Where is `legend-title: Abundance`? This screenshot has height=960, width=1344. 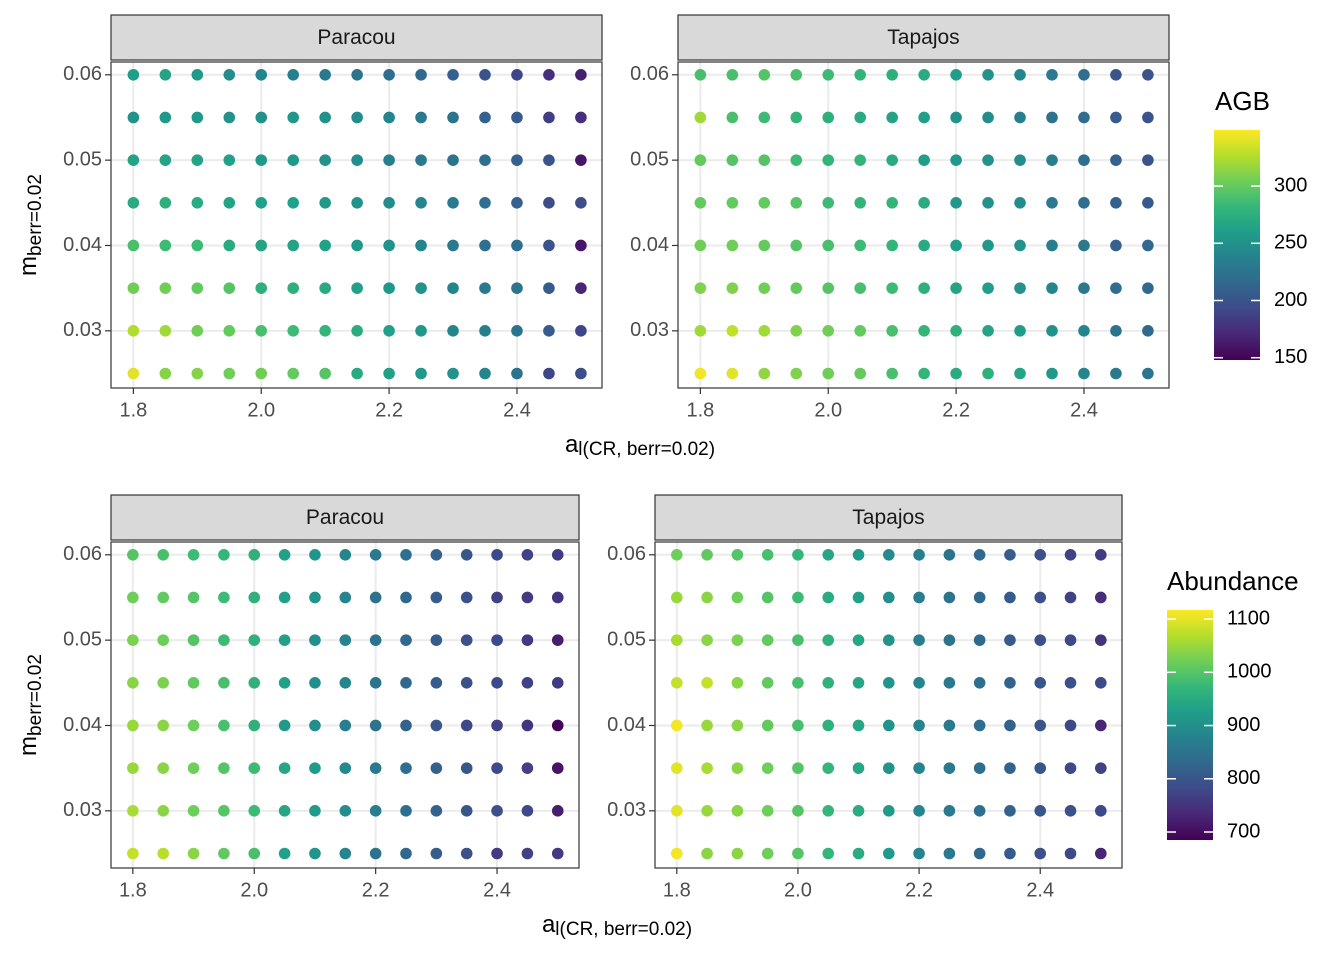 legend-title: Abundance is located at coordinates (1233, 581).